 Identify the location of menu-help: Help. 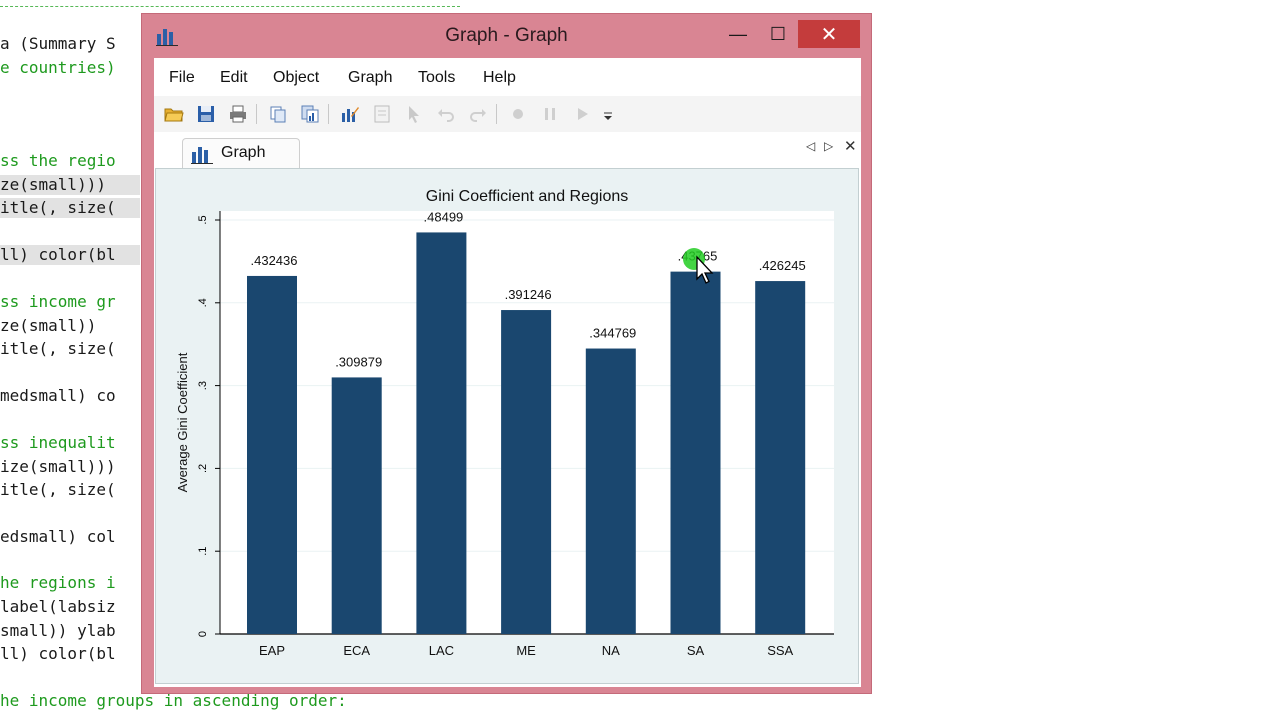
(499, 77).